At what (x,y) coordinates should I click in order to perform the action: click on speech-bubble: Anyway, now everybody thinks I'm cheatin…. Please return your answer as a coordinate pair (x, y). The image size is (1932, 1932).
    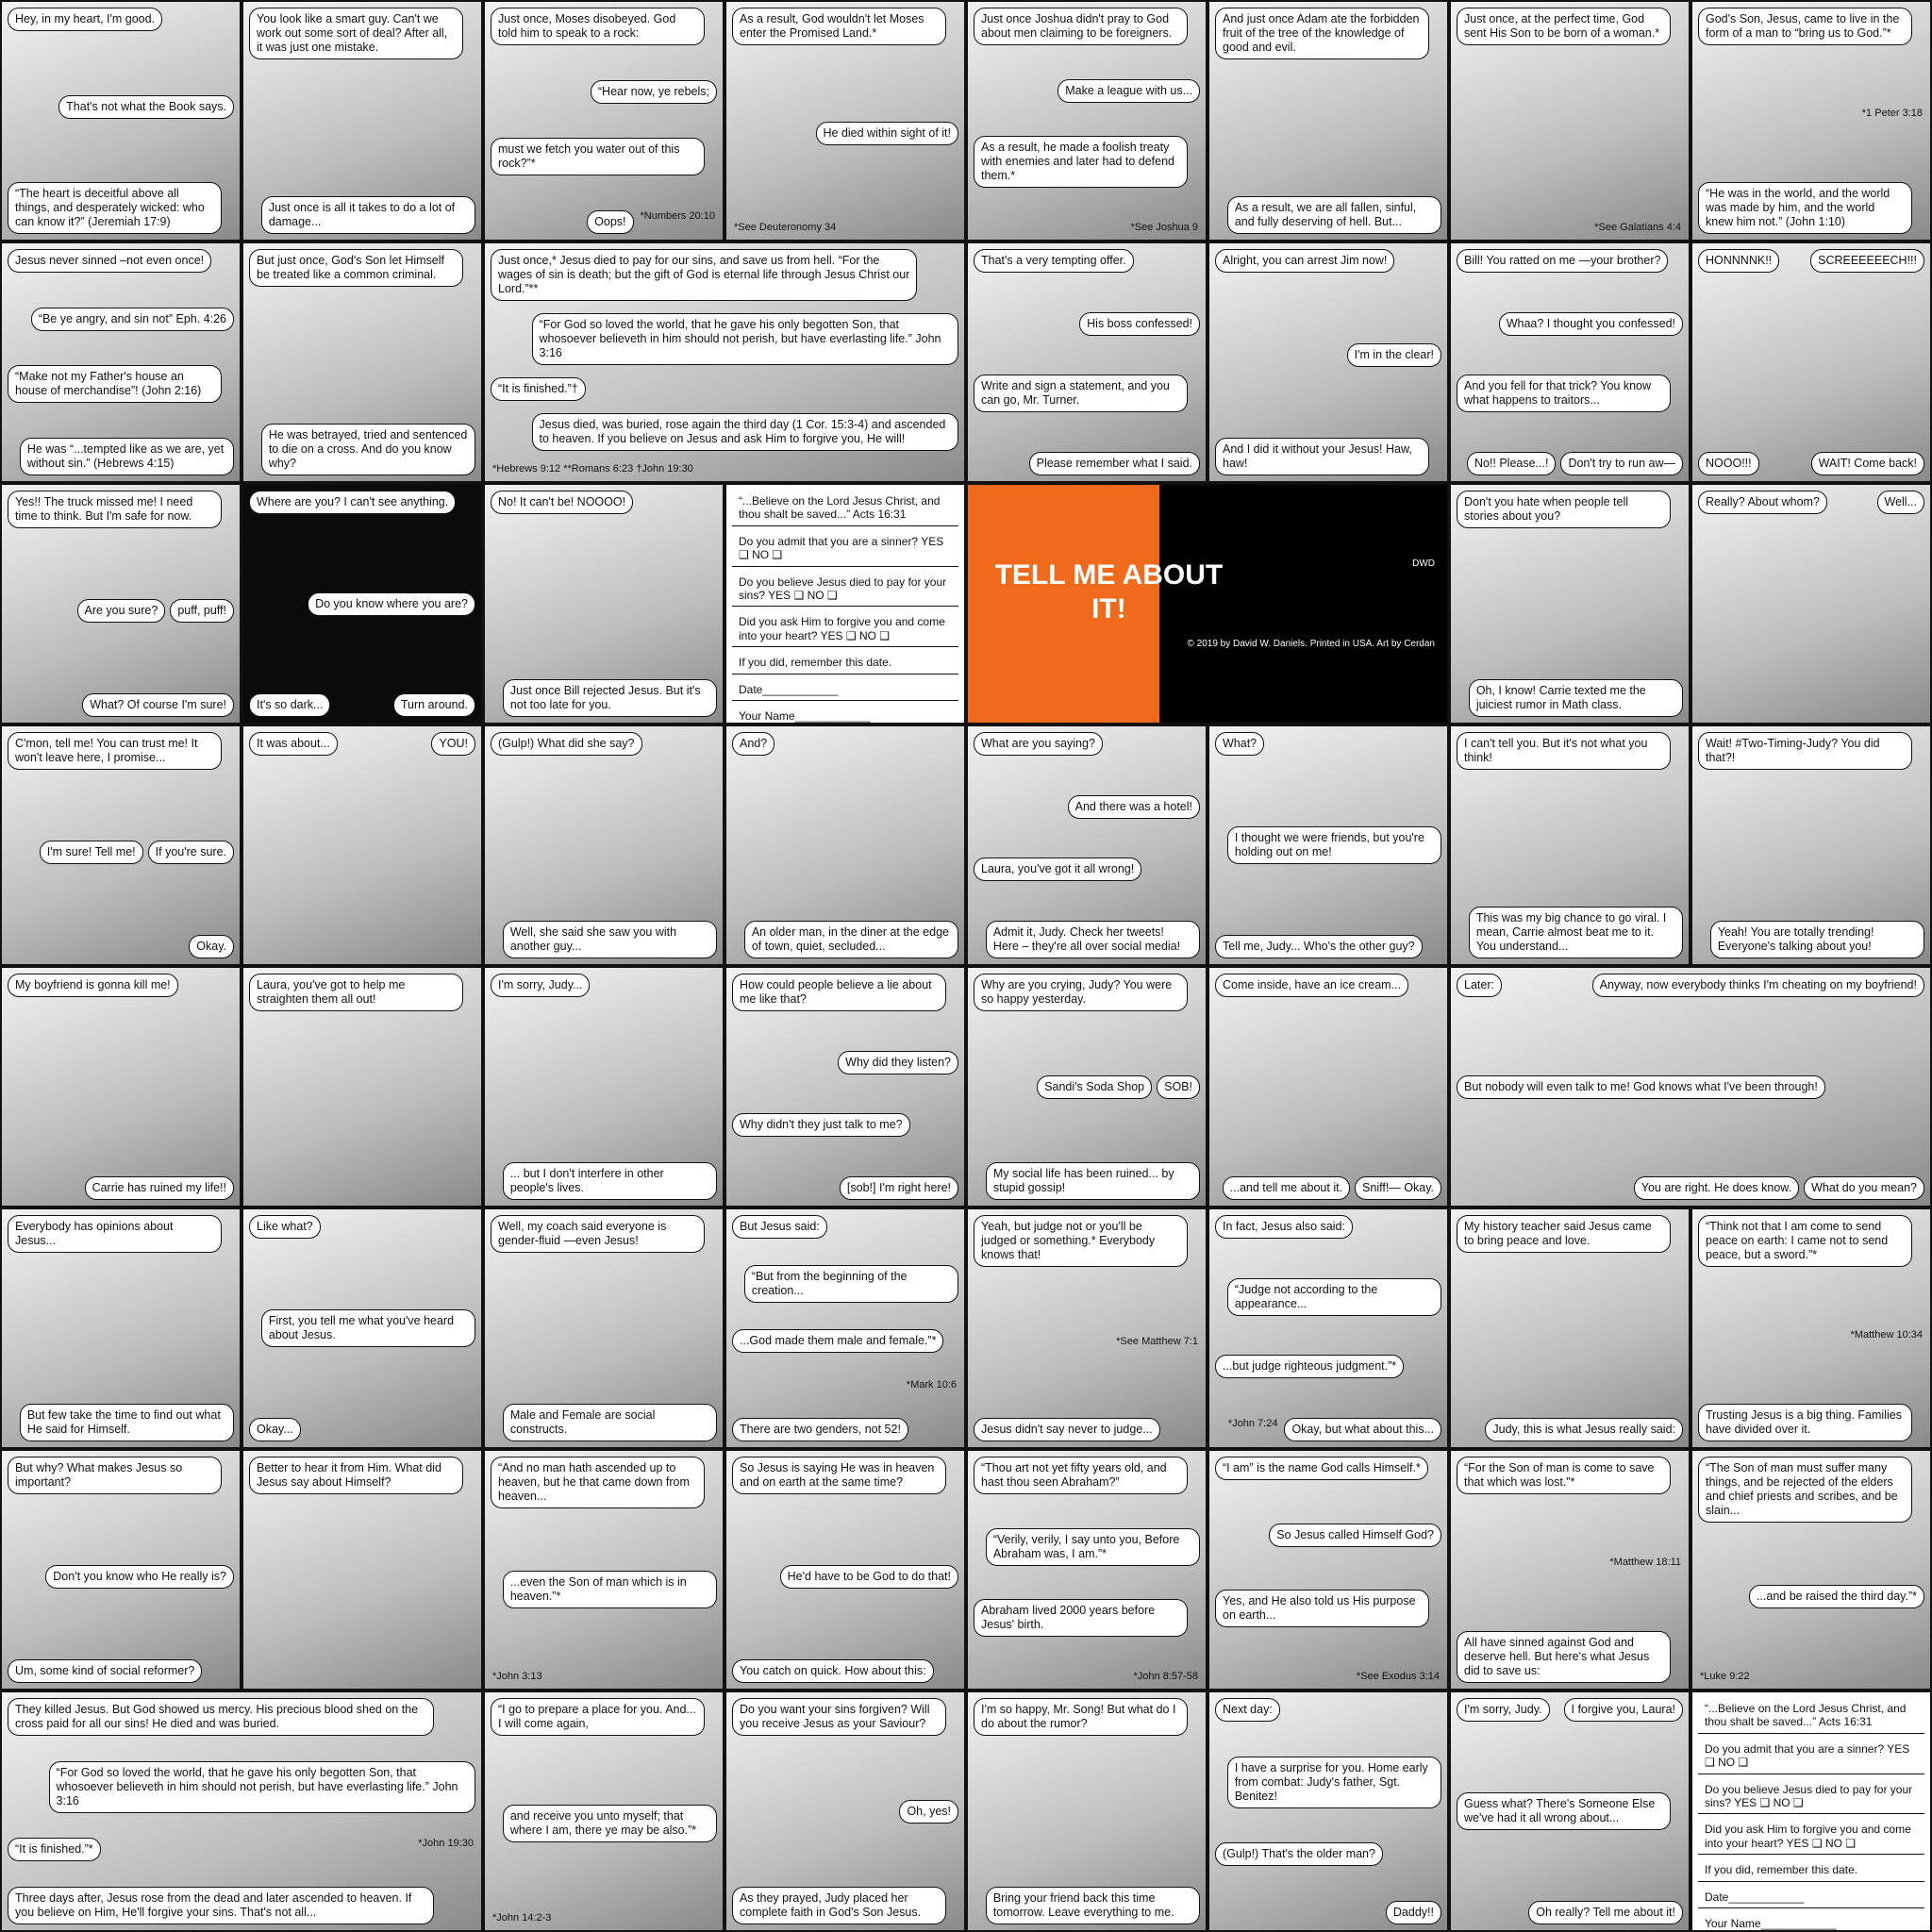
    Looking at the image, I should click on (1758, 986).